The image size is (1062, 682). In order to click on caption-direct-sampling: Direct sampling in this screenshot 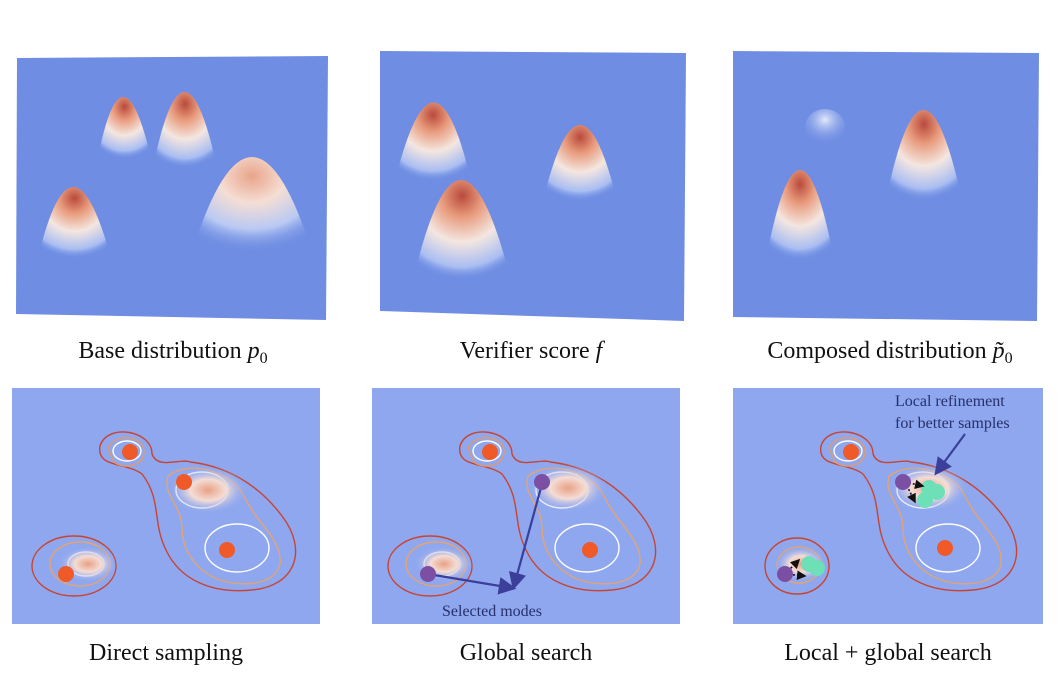, I will do `click(166, 653)`.